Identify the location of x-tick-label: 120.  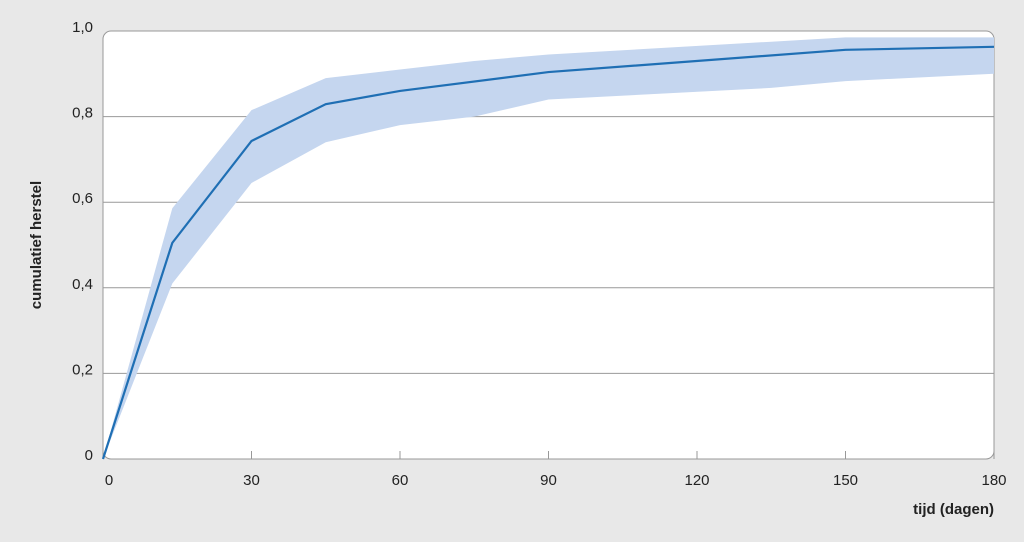
(696, 480).